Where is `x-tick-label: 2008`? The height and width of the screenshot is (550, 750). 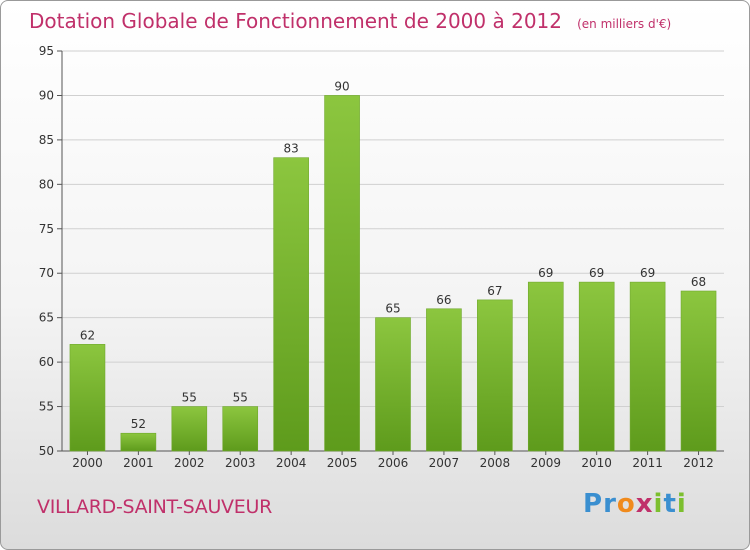
x-tick-label: 2008 is located at coordinates (495, 463).